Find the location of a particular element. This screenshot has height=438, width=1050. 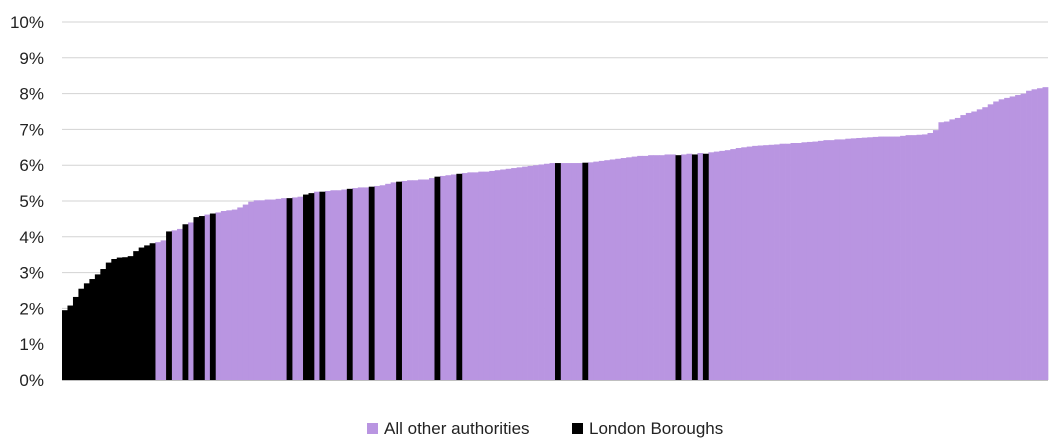

legend-swatch-all-other-authorities is located at coordinates (372, 428).